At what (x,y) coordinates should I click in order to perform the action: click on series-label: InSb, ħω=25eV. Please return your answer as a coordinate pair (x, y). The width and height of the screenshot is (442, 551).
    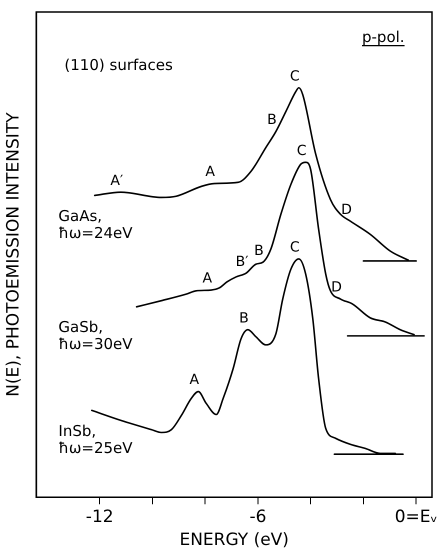
    Looking at the image, I should click on (96, 439).